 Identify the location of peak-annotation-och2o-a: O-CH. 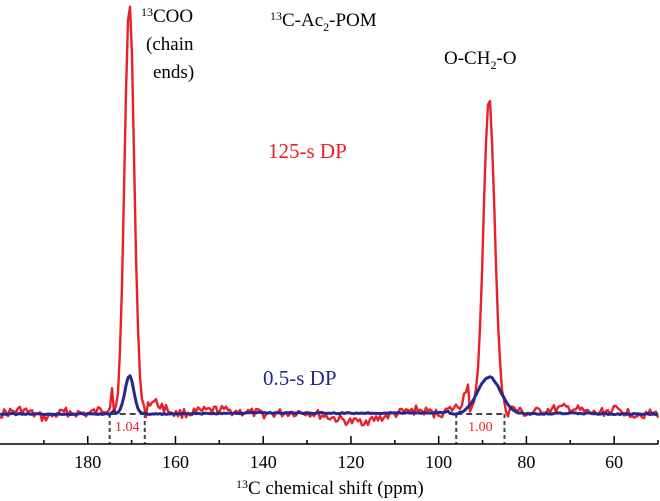
(467, 58).